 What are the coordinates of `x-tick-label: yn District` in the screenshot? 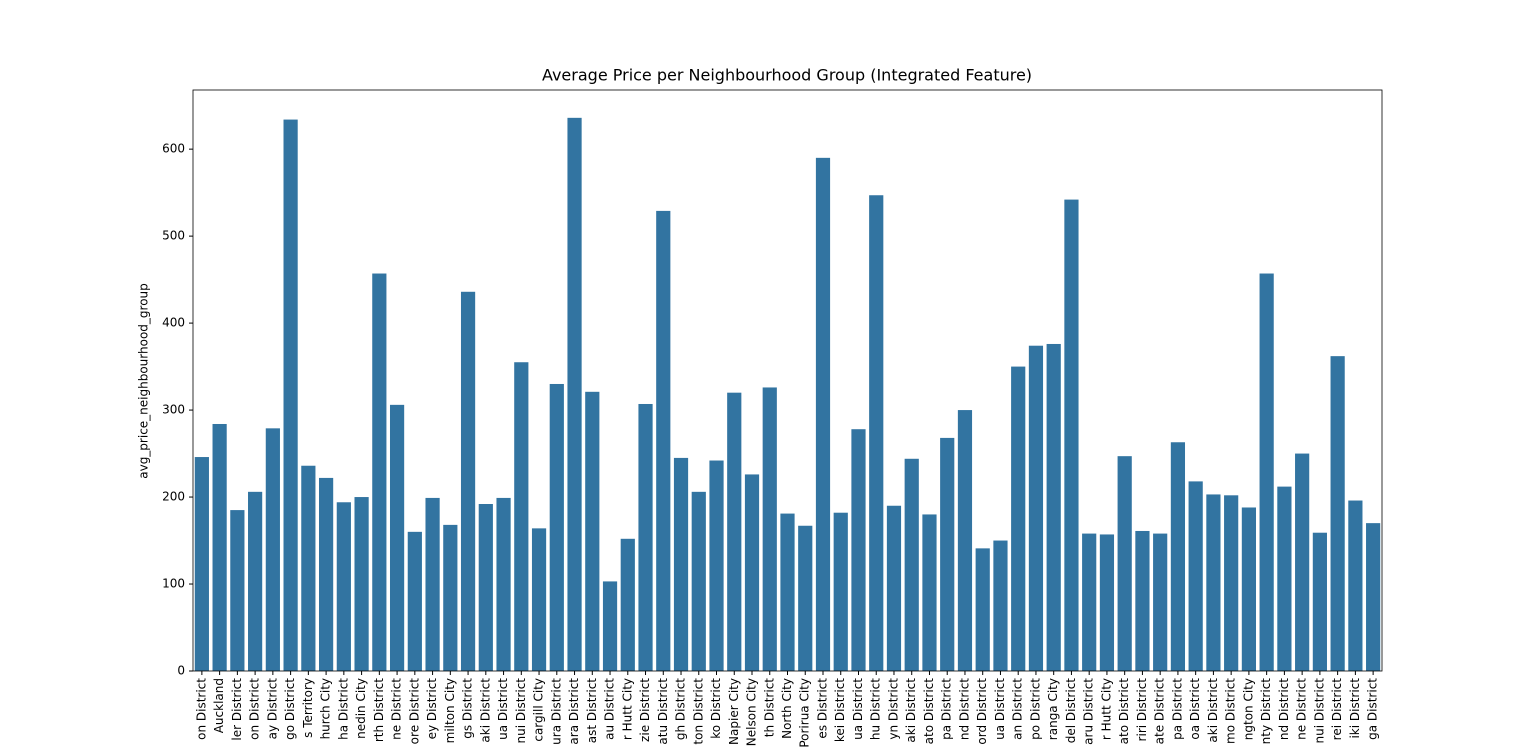 It's located at (893, 709).